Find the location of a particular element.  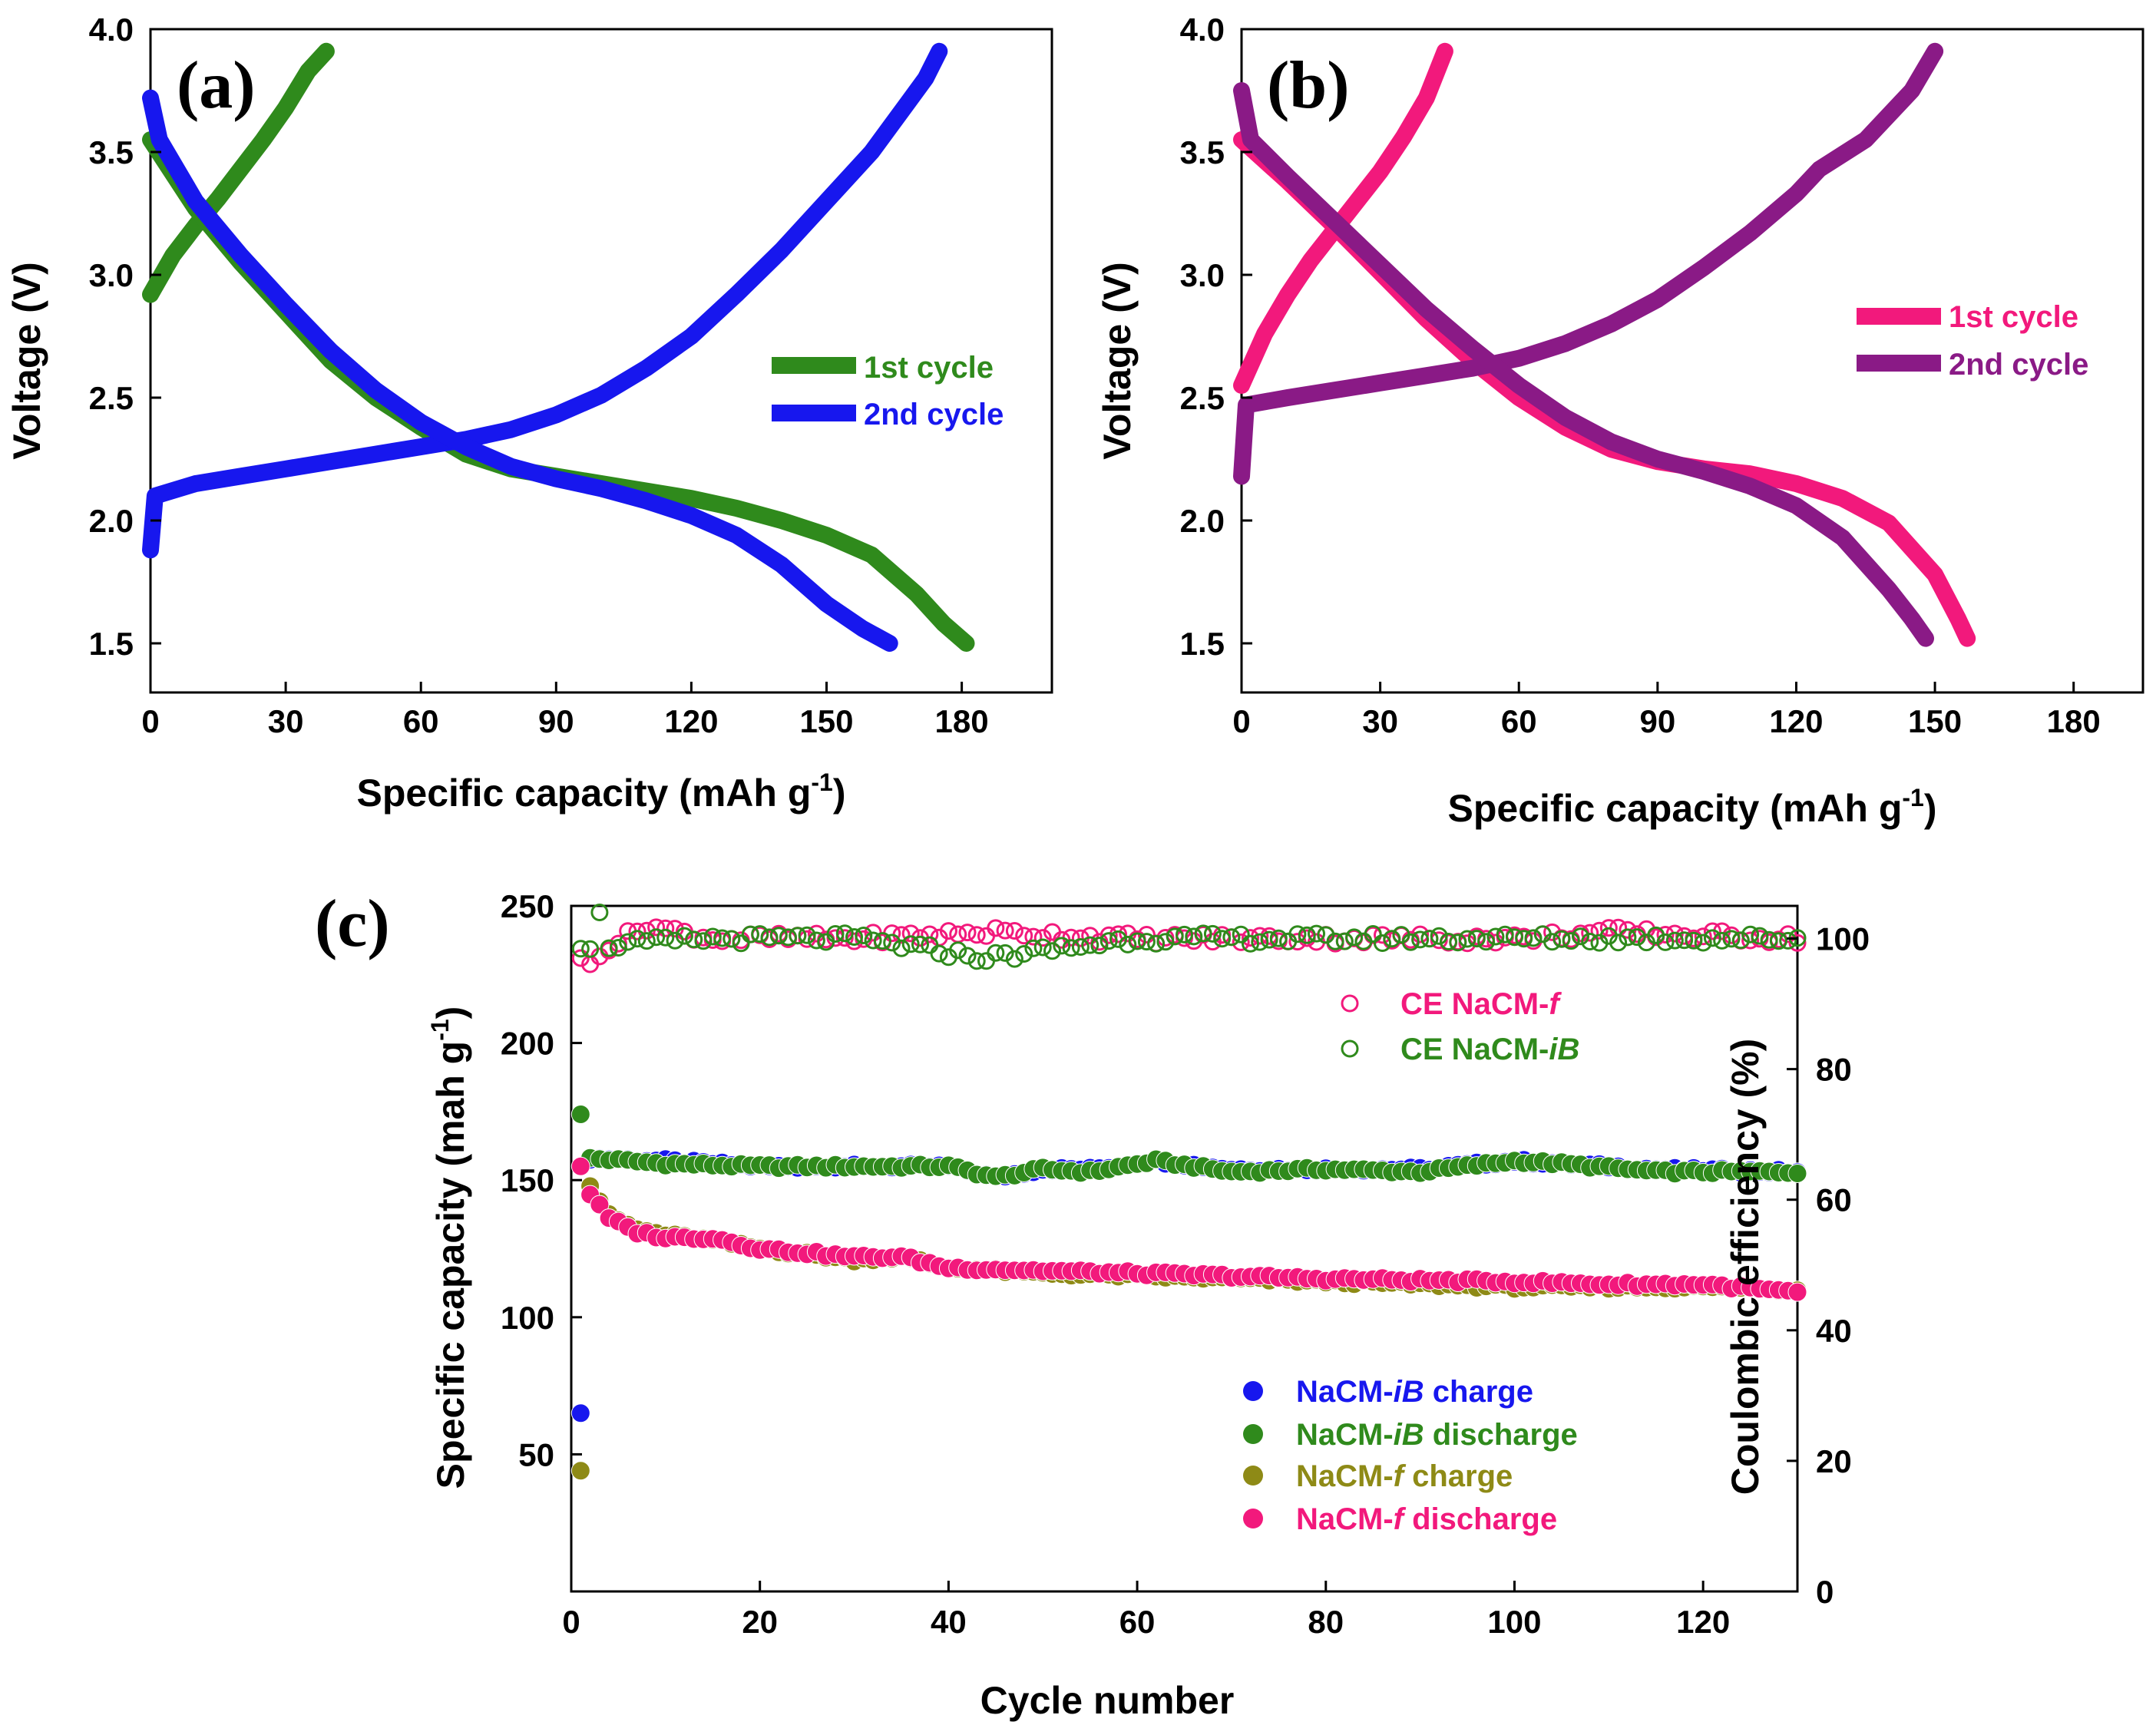

panel-c-x-tick-label: 100 is located at coordinates (1514, 1622).